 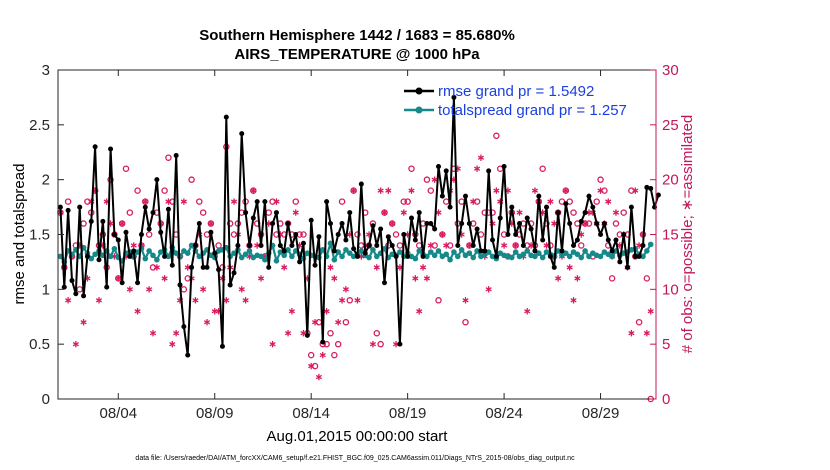 What do you see at coordinates (504, 413) in the screenshot?
I see `x-tick-label: 08/24` at bounding box center [504, 413].